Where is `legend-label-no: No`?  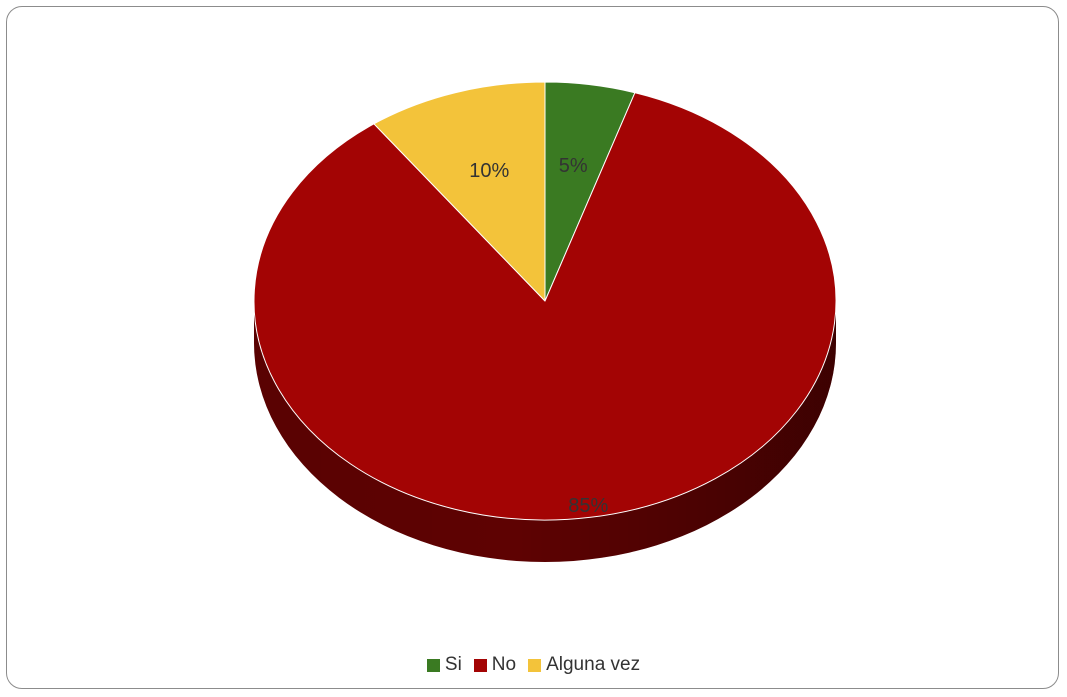
legend-label-no: No is located at coordinates (504, 664).